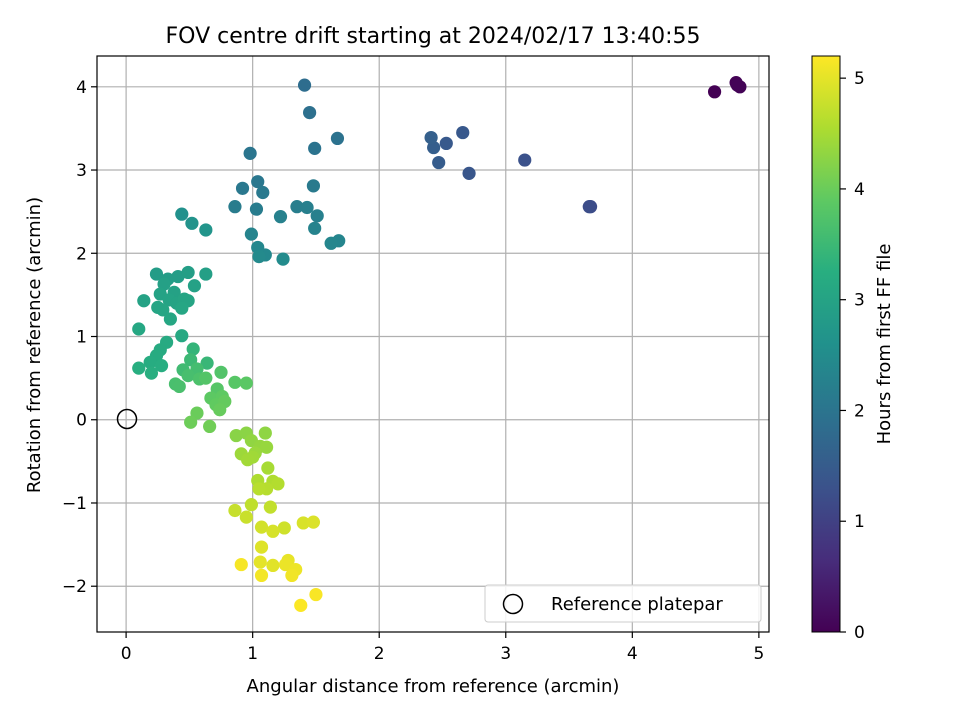  I want to click on colorbar-label: Hours from first FF file, so click(884, 344).